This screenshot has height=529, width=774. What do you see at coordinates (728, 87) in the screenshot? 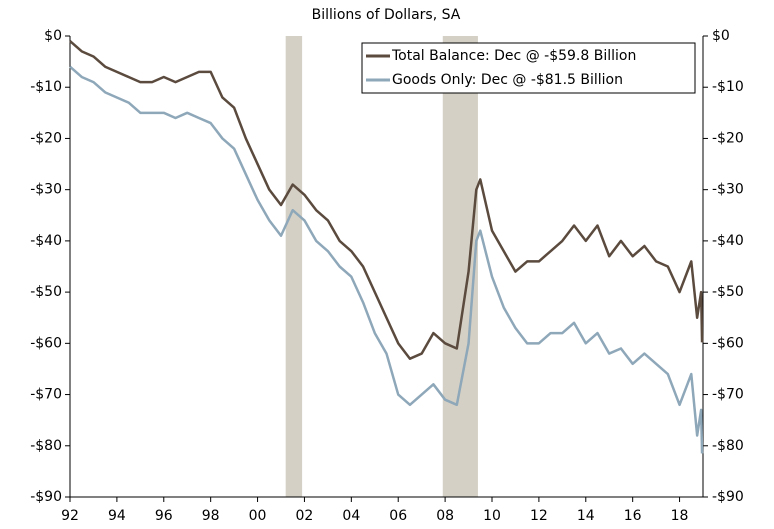
I see `y2-tick-label: -$10` at bounding box center [728, 87].